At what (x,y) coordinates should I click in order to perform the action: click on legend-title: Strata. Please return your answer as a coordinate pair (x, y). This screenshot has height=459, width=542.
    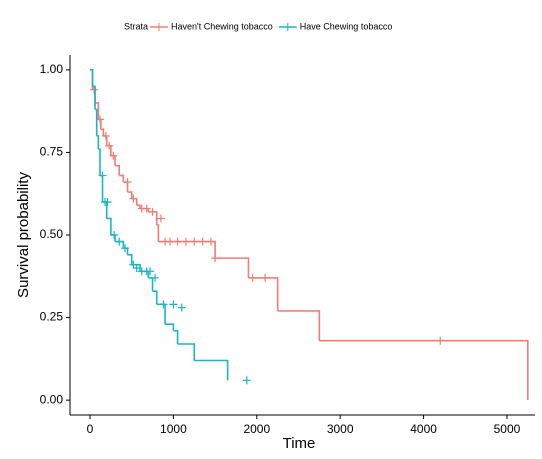
    Looking at the image, I should click on (136, 26).